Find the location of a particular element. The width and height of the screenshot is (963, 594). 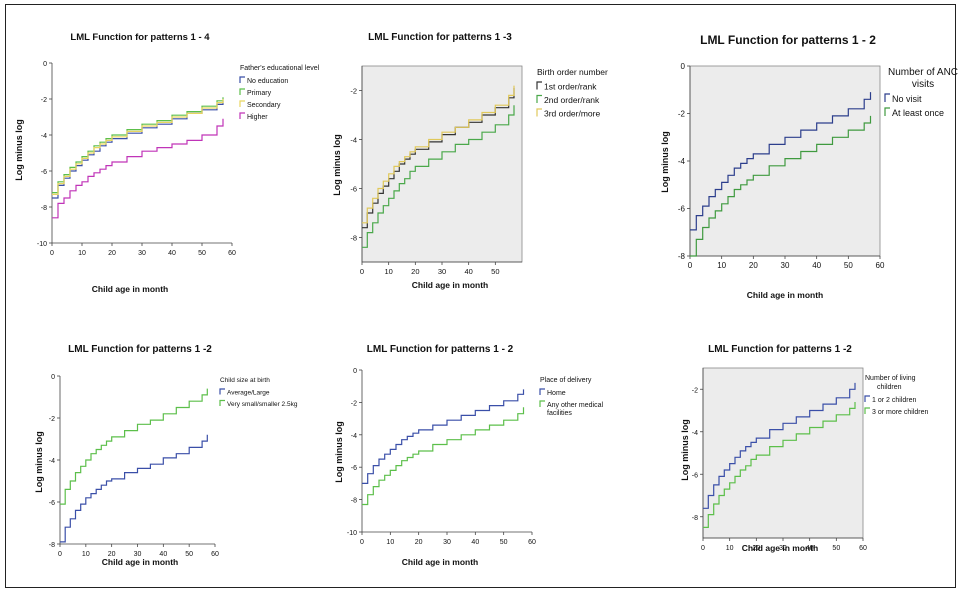

legend-title-6-b: children is located at coordinates (889, 387).